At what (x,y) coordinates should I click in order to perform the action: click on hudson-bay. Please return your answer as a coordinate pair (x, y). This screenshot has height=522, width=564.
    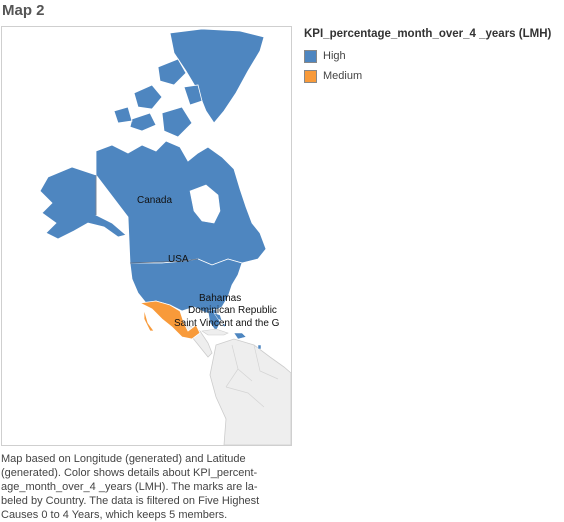
    Looking at the image, I should click on (205, 204).